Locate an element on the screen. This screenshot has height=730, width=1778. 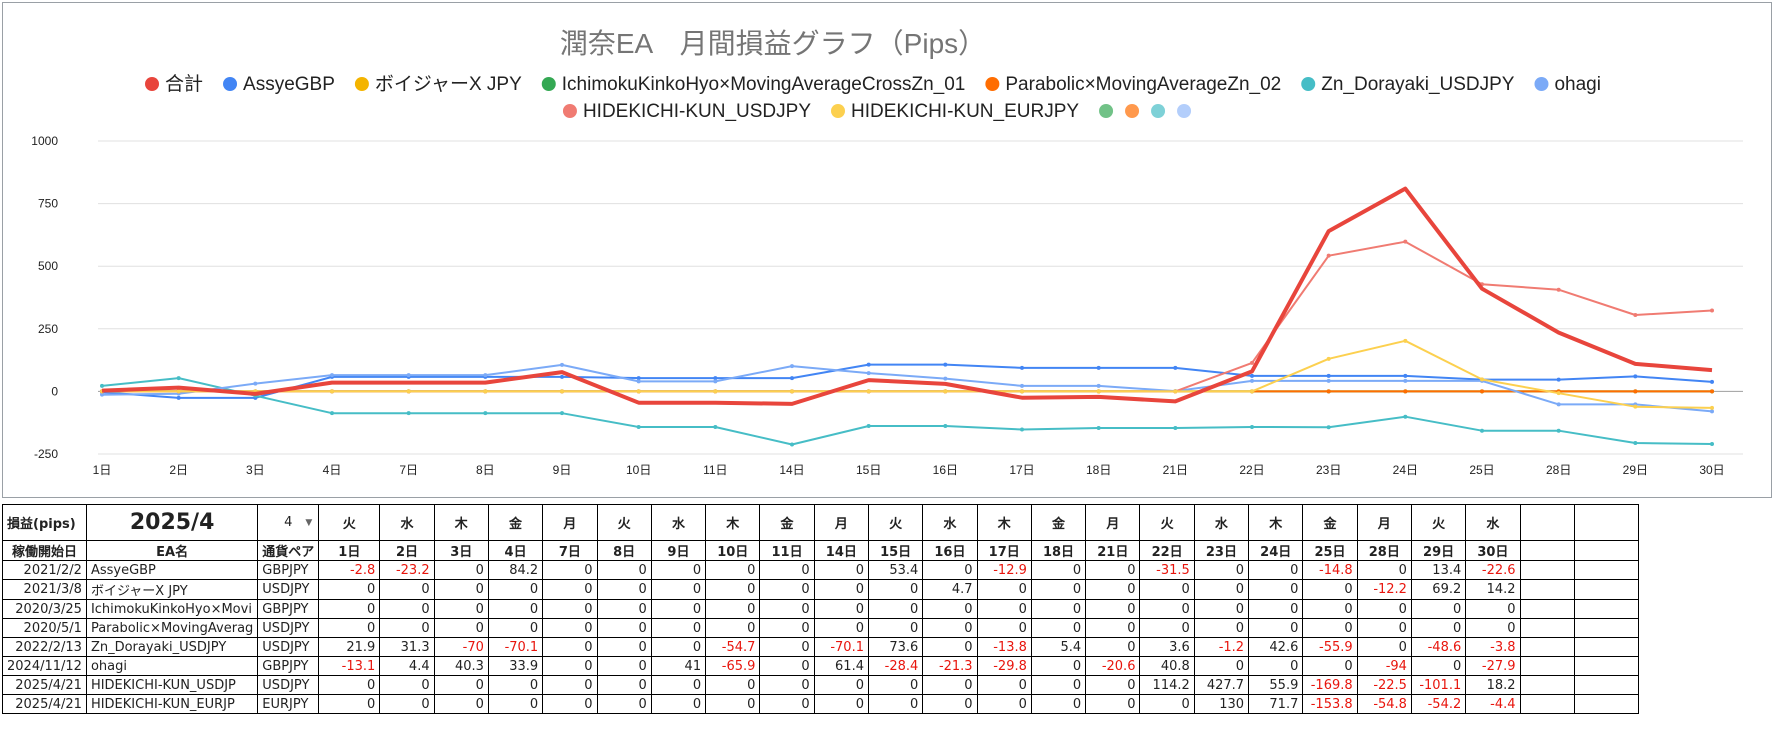
weekday-cell: 火 is located at coordinates (624, 522).